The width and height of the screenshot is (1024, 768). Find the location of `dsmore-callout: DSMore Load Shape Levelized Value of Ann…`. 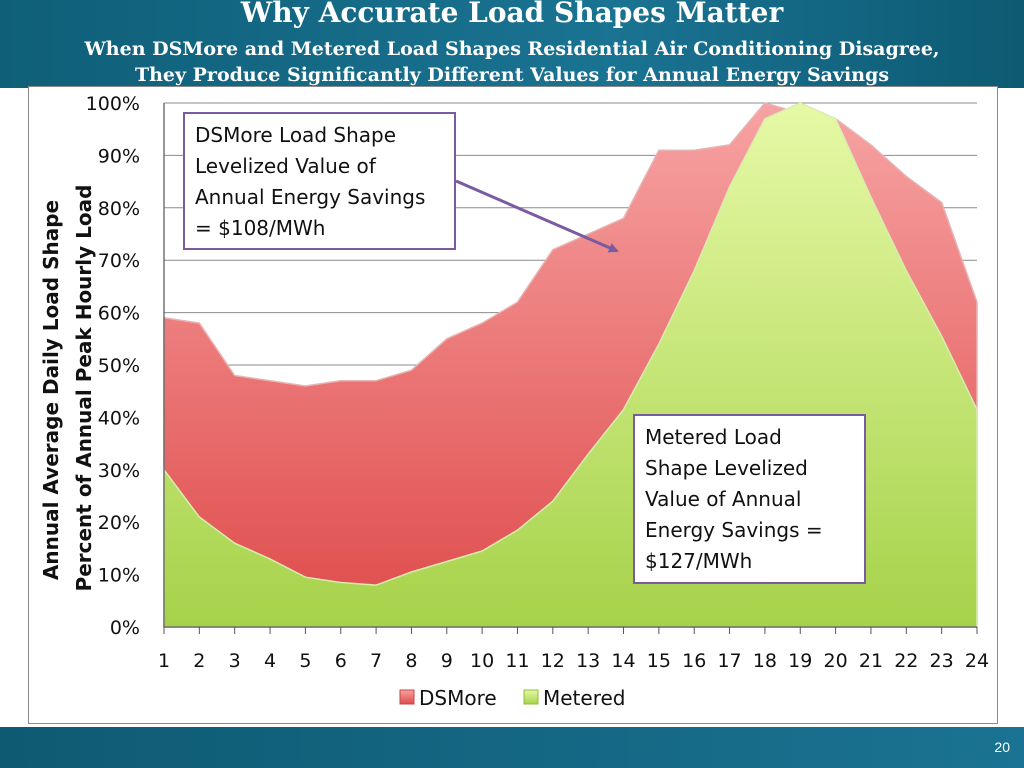

dsmore-callout: DSMore Load Shape Levelized Value of Ann… is located at coordinates (319, 181).